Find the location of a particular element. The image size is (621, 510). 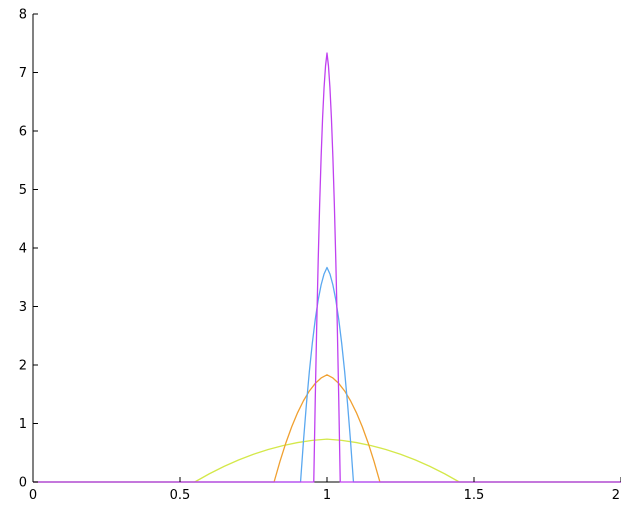

y-tick-label: 6 is located at coordinates (23, 132).